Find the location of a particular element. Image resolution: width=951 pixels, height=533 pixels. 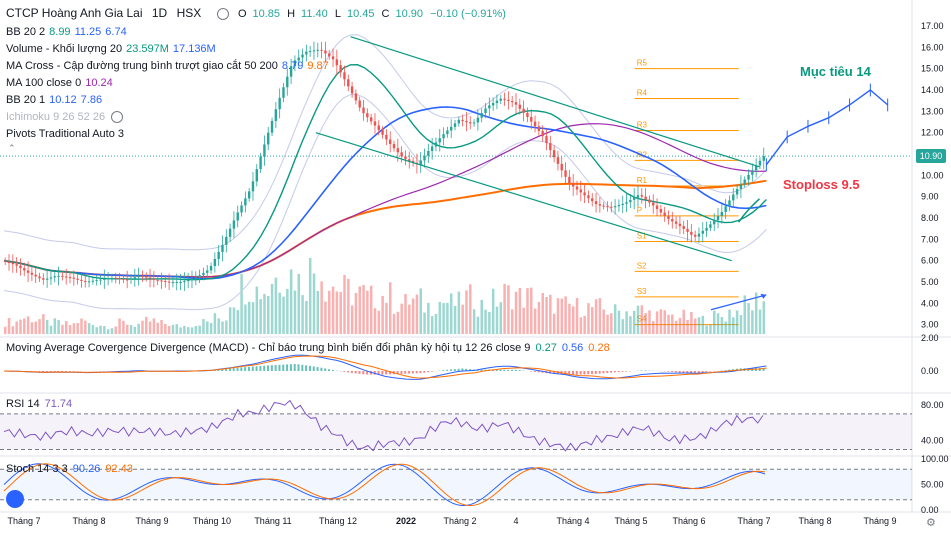

x-tick-label: Tháng 11 is located at coordinates (272, 521).